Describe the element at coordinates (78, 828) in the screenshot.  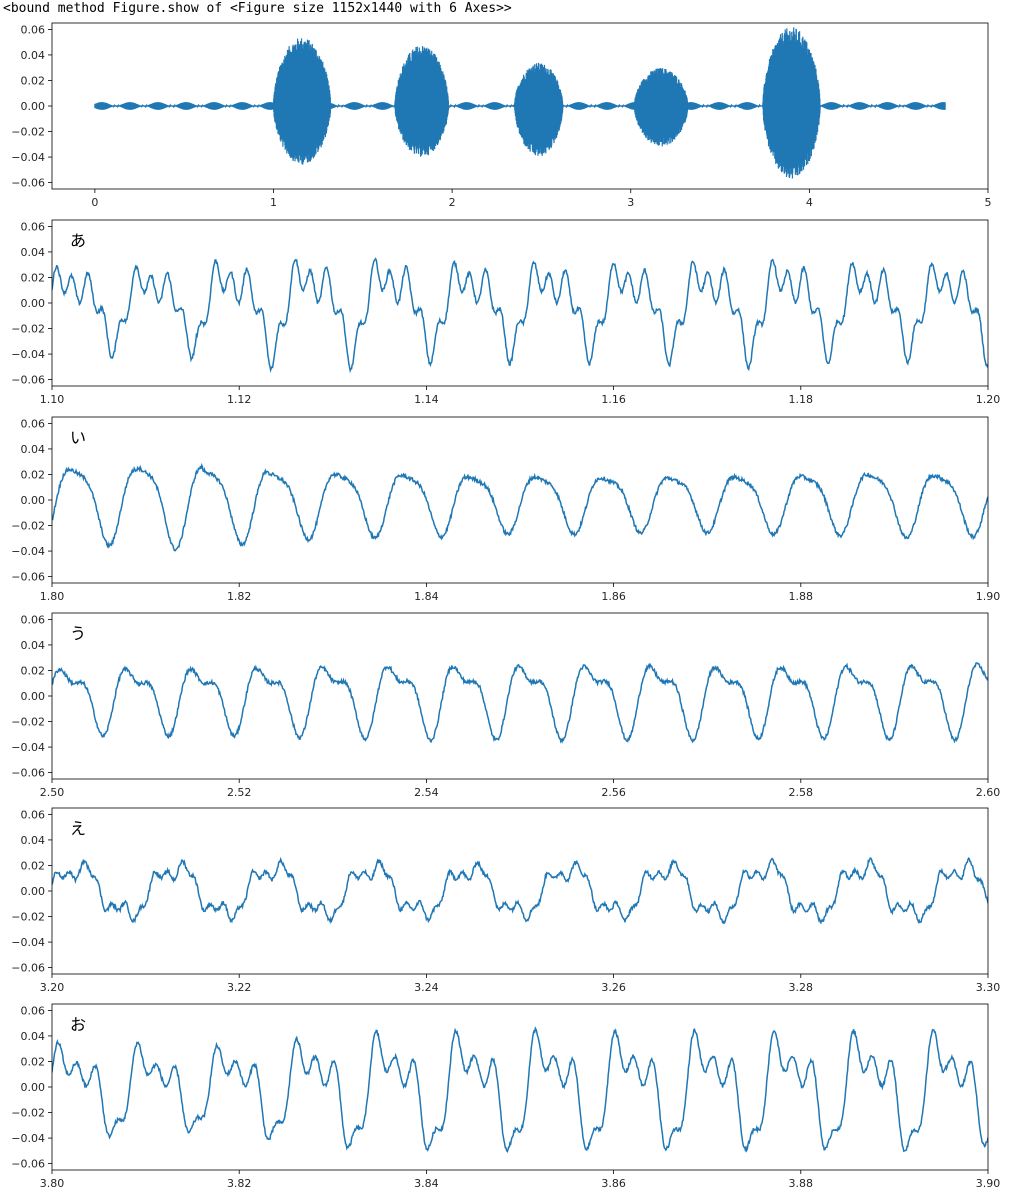
I see `vowel-label: え` at that location.